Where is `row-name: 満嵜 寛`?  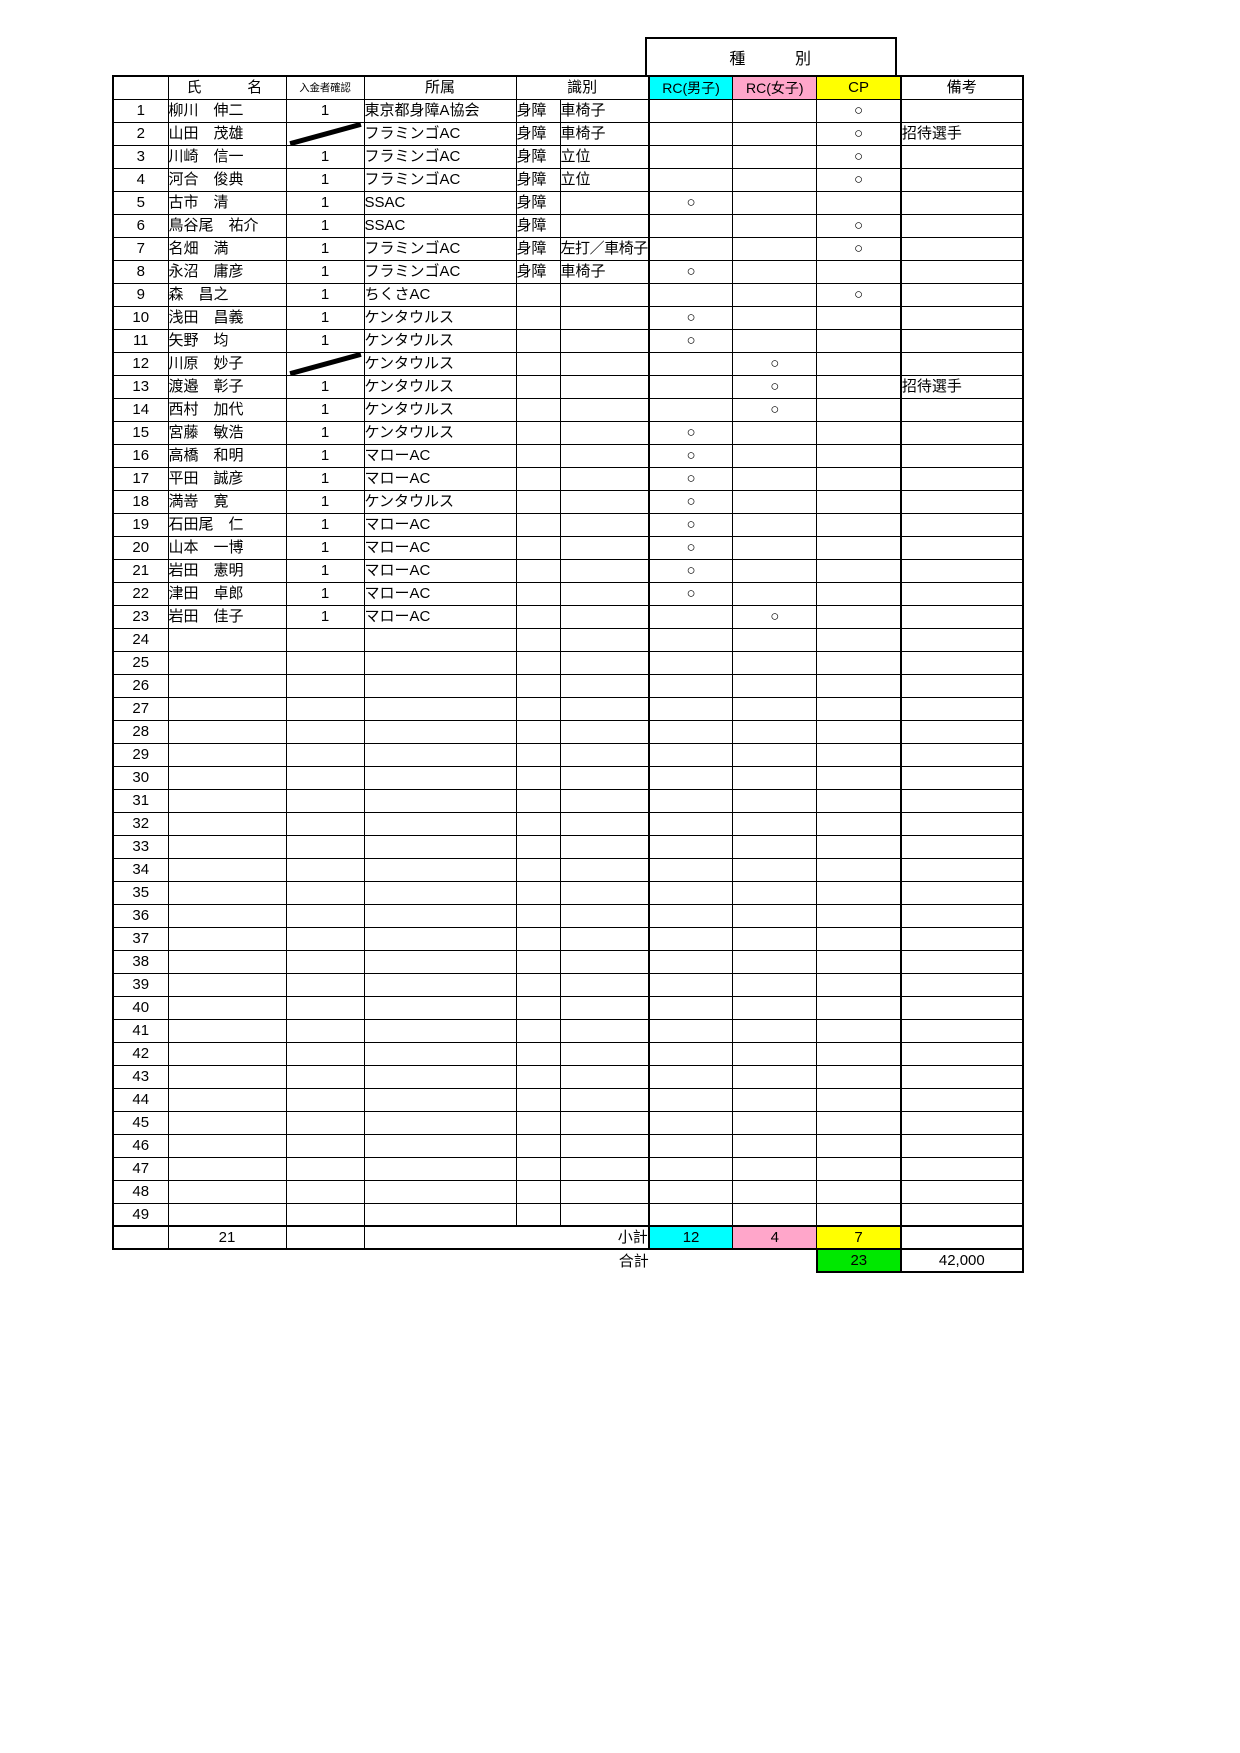
row-name: 満嵜 寛 is located at coordinates (227, 501).